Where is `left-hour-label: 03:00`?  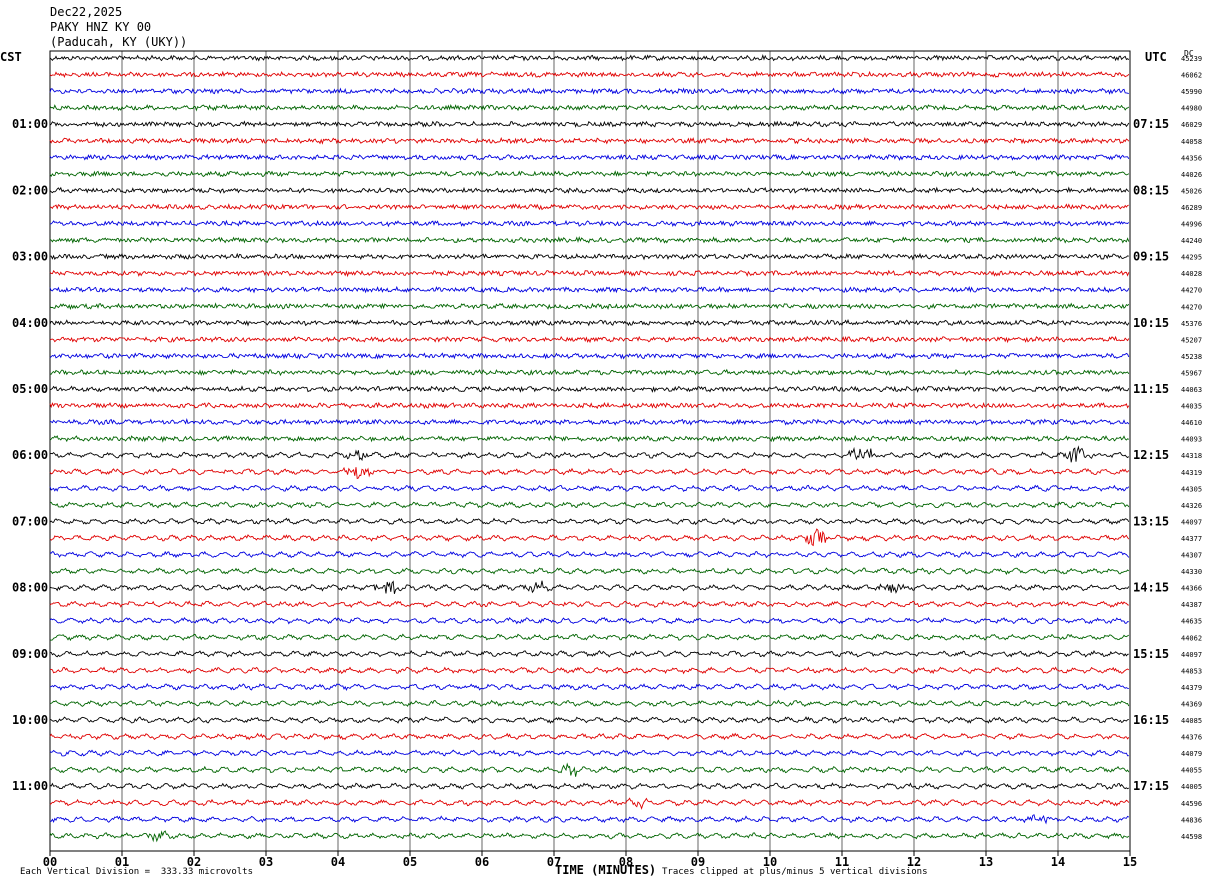
left-hour-label: 03:00 is located at coordinates (30, 257).